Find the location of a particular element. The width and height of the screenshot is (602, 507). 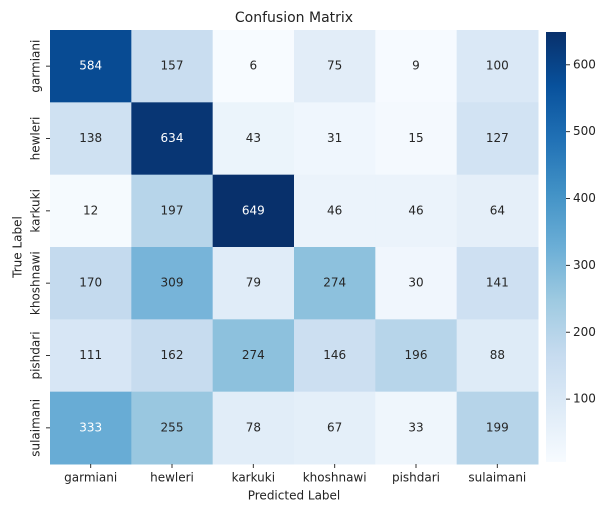

cell-label: 170 is located at coordinates (90, 283).